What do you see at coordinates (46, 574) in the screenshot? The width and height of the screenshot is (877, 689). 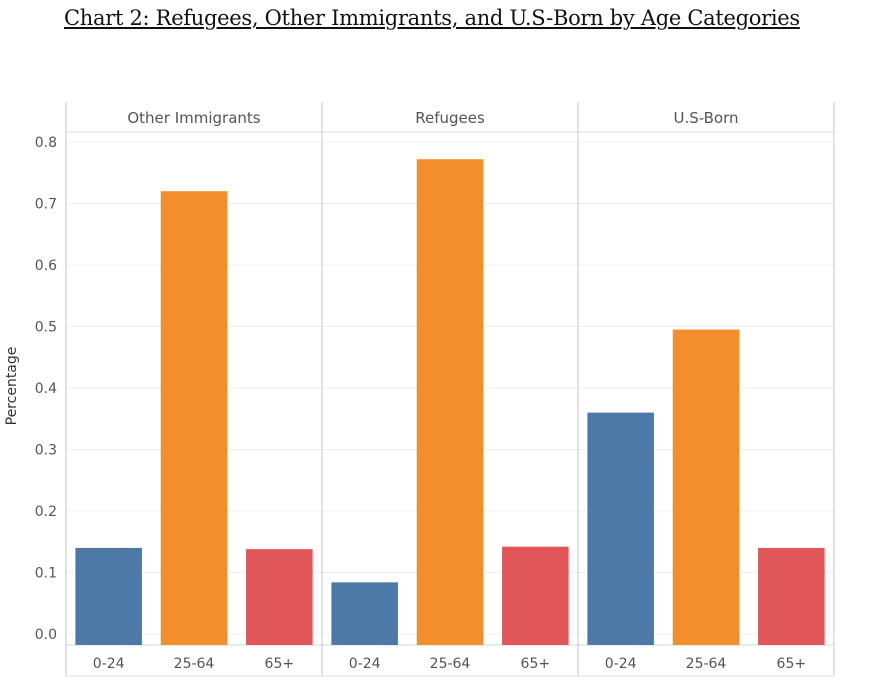 I see `y-tick-label: 0.1` at bounding box center [46, 574].